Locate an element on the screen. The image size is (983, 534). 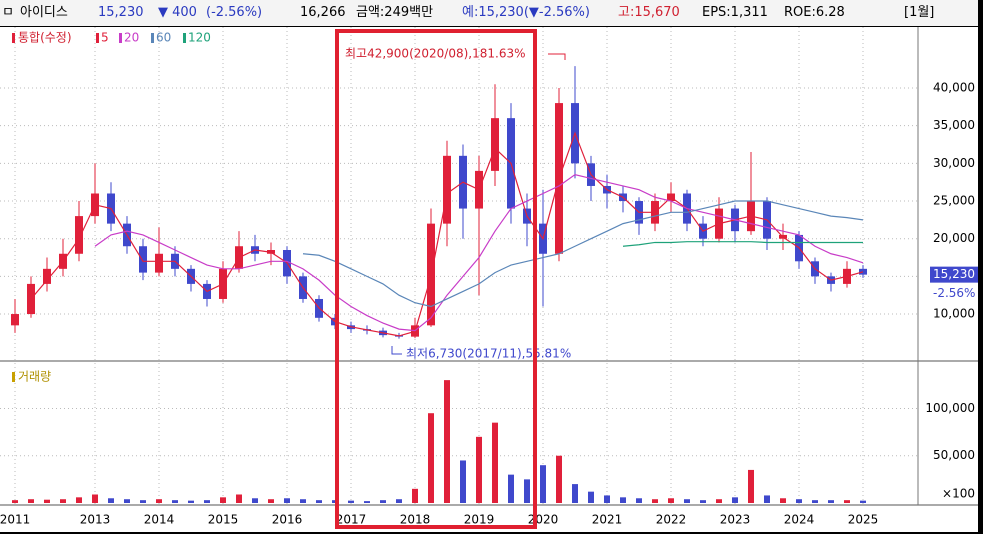
pane-title: 거래량 is located at coordinates (34, 377).